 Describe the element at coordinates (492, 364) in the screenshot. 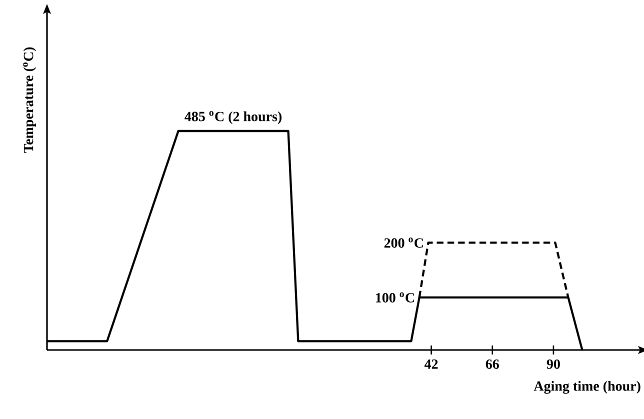

I see `x-tick-label: 66` at that location.